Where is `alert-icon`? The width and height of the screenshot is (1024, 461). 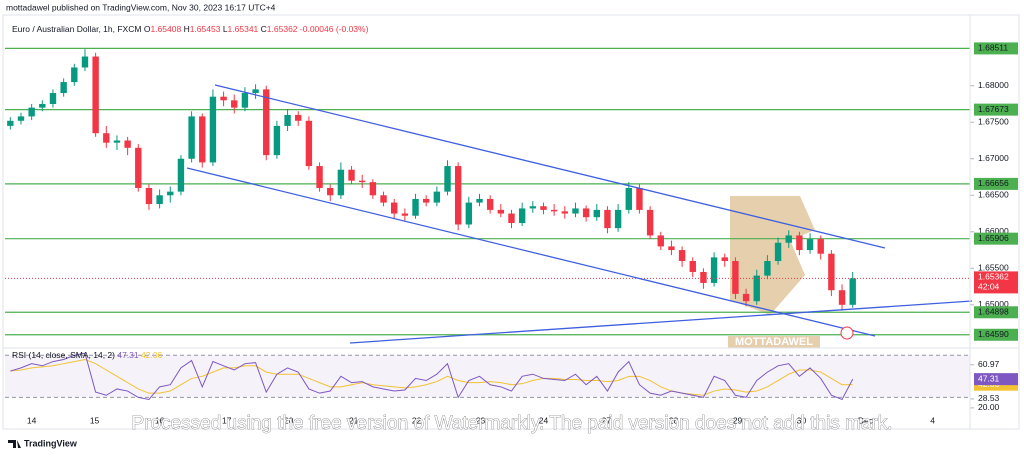 alert-icon is located at coordinates (847, 333).